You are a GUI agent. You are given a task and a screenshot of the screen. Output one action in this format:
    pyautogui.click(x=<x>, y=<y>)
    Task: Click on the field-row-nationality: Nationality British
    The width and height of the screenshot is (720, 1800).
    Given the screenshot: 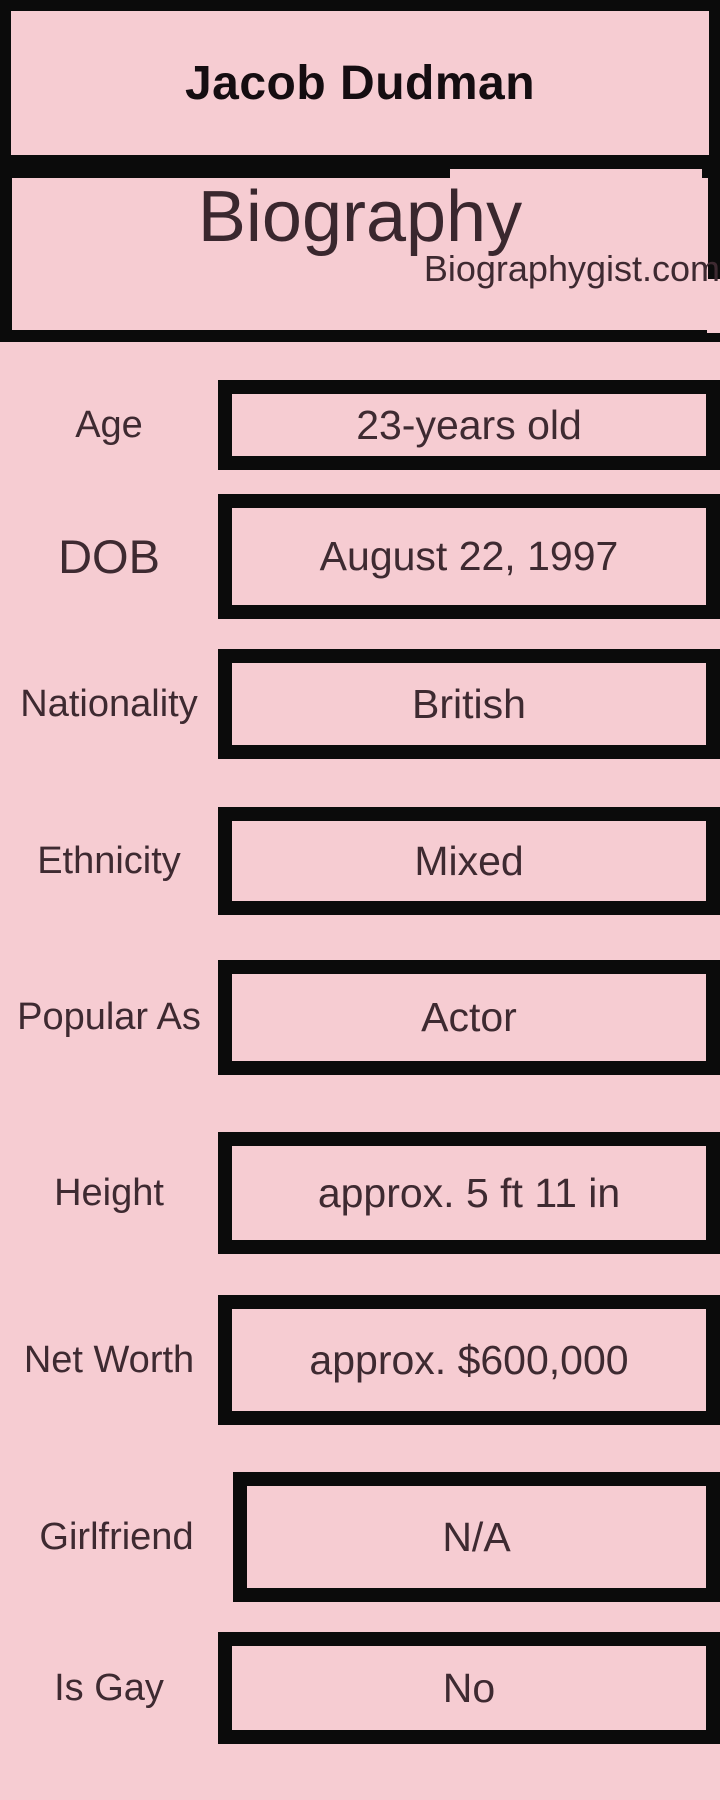 What is the action you would take?
    pyautogui.click(x=360, y=704)
    